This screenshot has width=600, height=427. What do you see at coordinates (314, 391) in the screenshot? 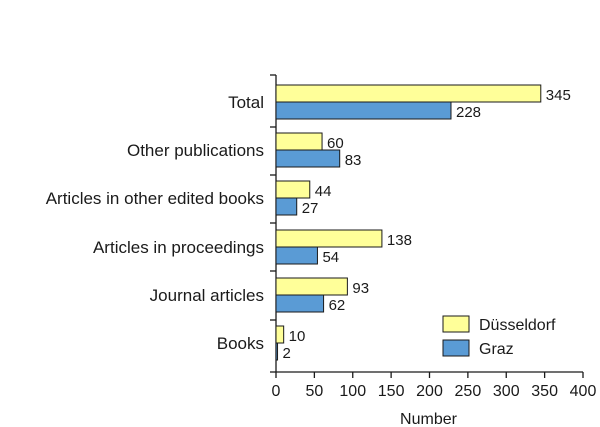
I see `x-tick-label: 50` at bounding box center [314, 391].